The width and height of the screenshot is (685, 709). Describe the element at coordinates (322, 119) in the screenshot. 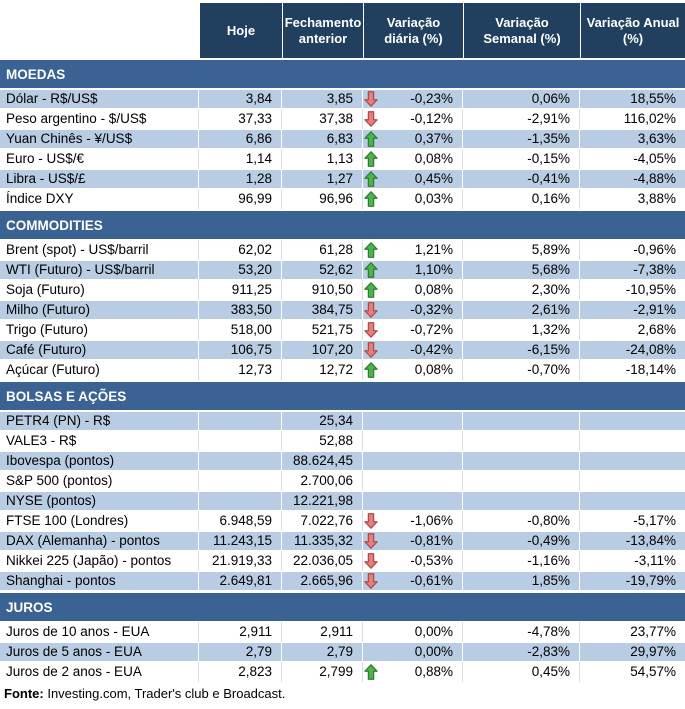

I see `fechamento-cell: 37,38` at that location.